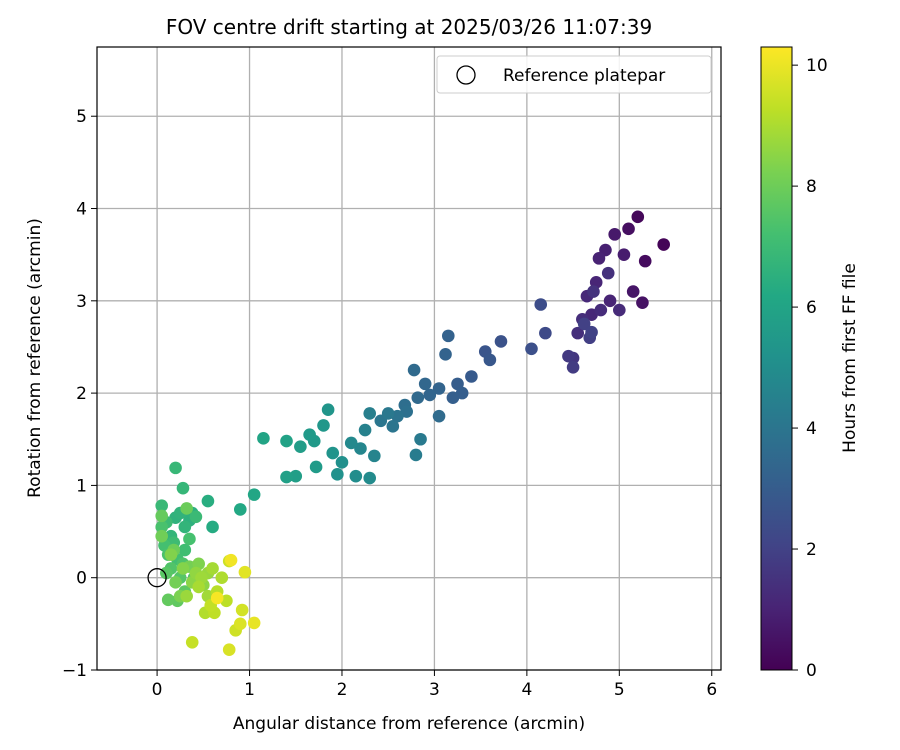 This screenshot has height=750, width=900. What do you see at coordinates (811, 429) in the screenshot?
I see `colorbar-tick-label: 4` at bounding box center [811, 429].